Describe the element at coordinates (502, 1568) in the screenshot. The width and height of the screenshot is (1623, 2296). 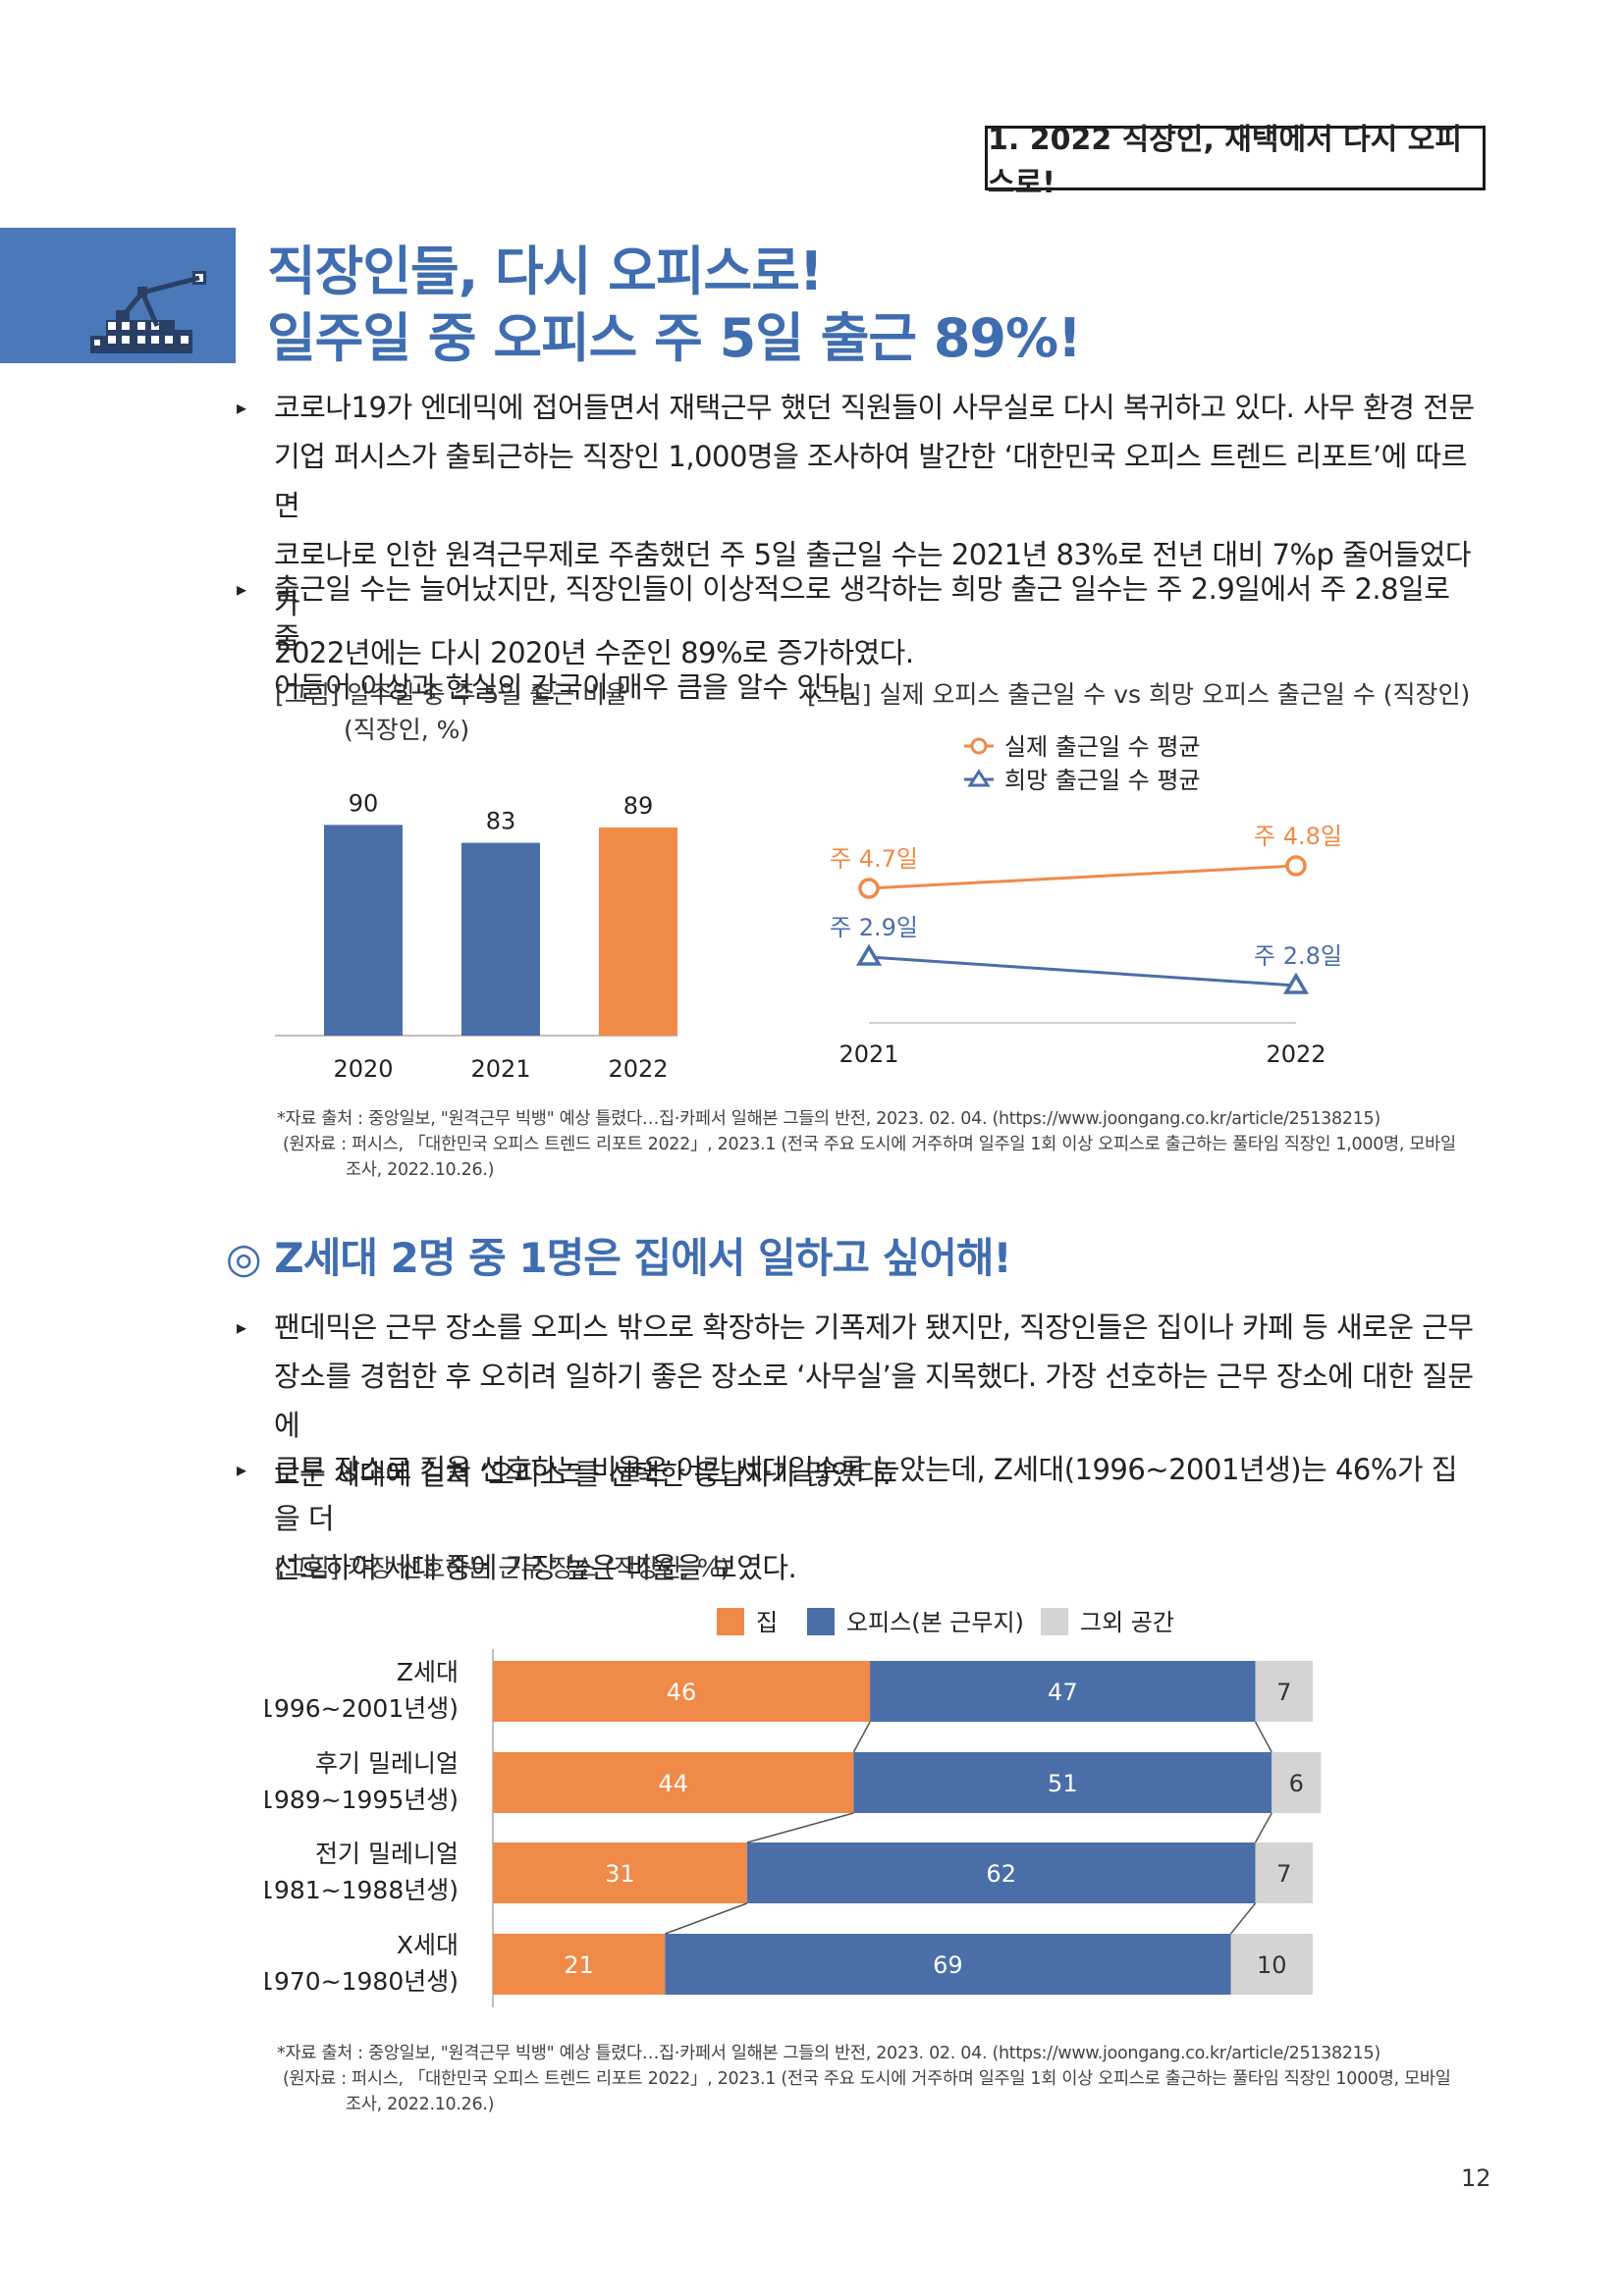
I see `figure-caption: [그림] 가장 선호하는 근무 장소 (직장인, %)` at that location.